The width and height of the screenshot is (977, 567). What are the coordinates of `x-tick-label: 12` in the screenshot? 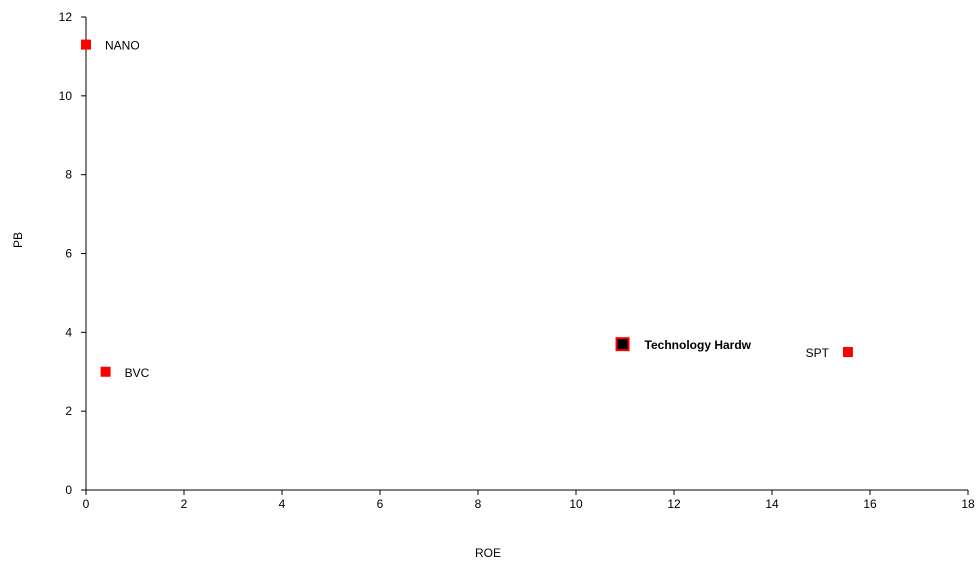 It's located at (674, 504).